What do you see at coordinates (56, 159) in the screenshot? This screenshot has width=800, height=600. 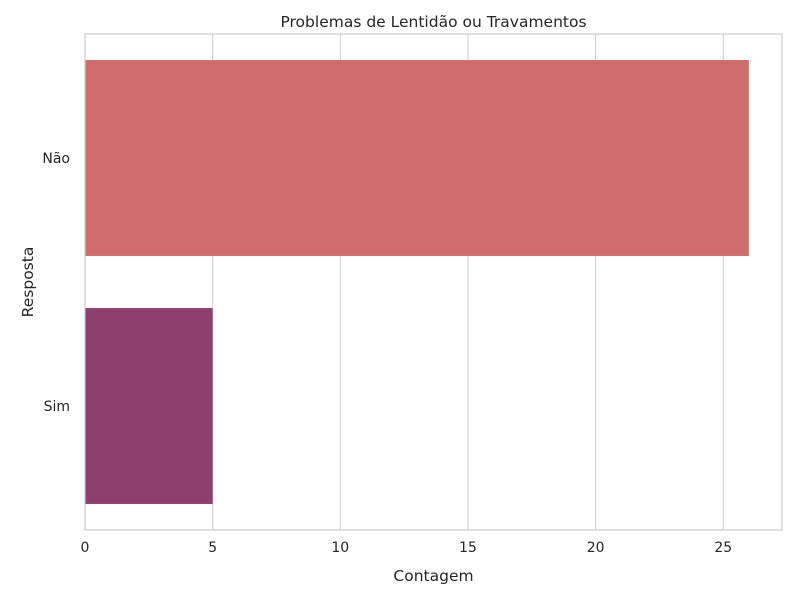 I see `y-category-label: Não` at bounding box center [56, 159].